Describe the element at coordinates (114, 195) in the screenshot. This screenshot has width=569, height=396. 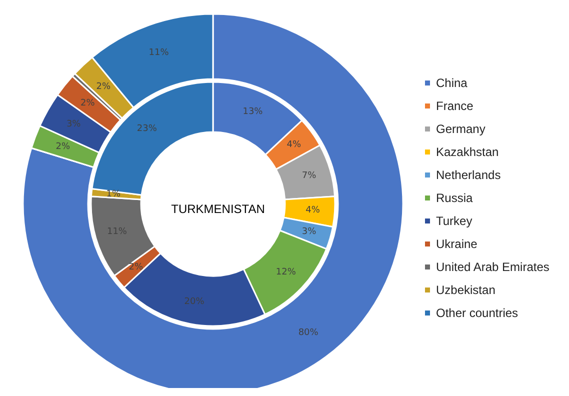
I see `data-label: 1%` at that location.